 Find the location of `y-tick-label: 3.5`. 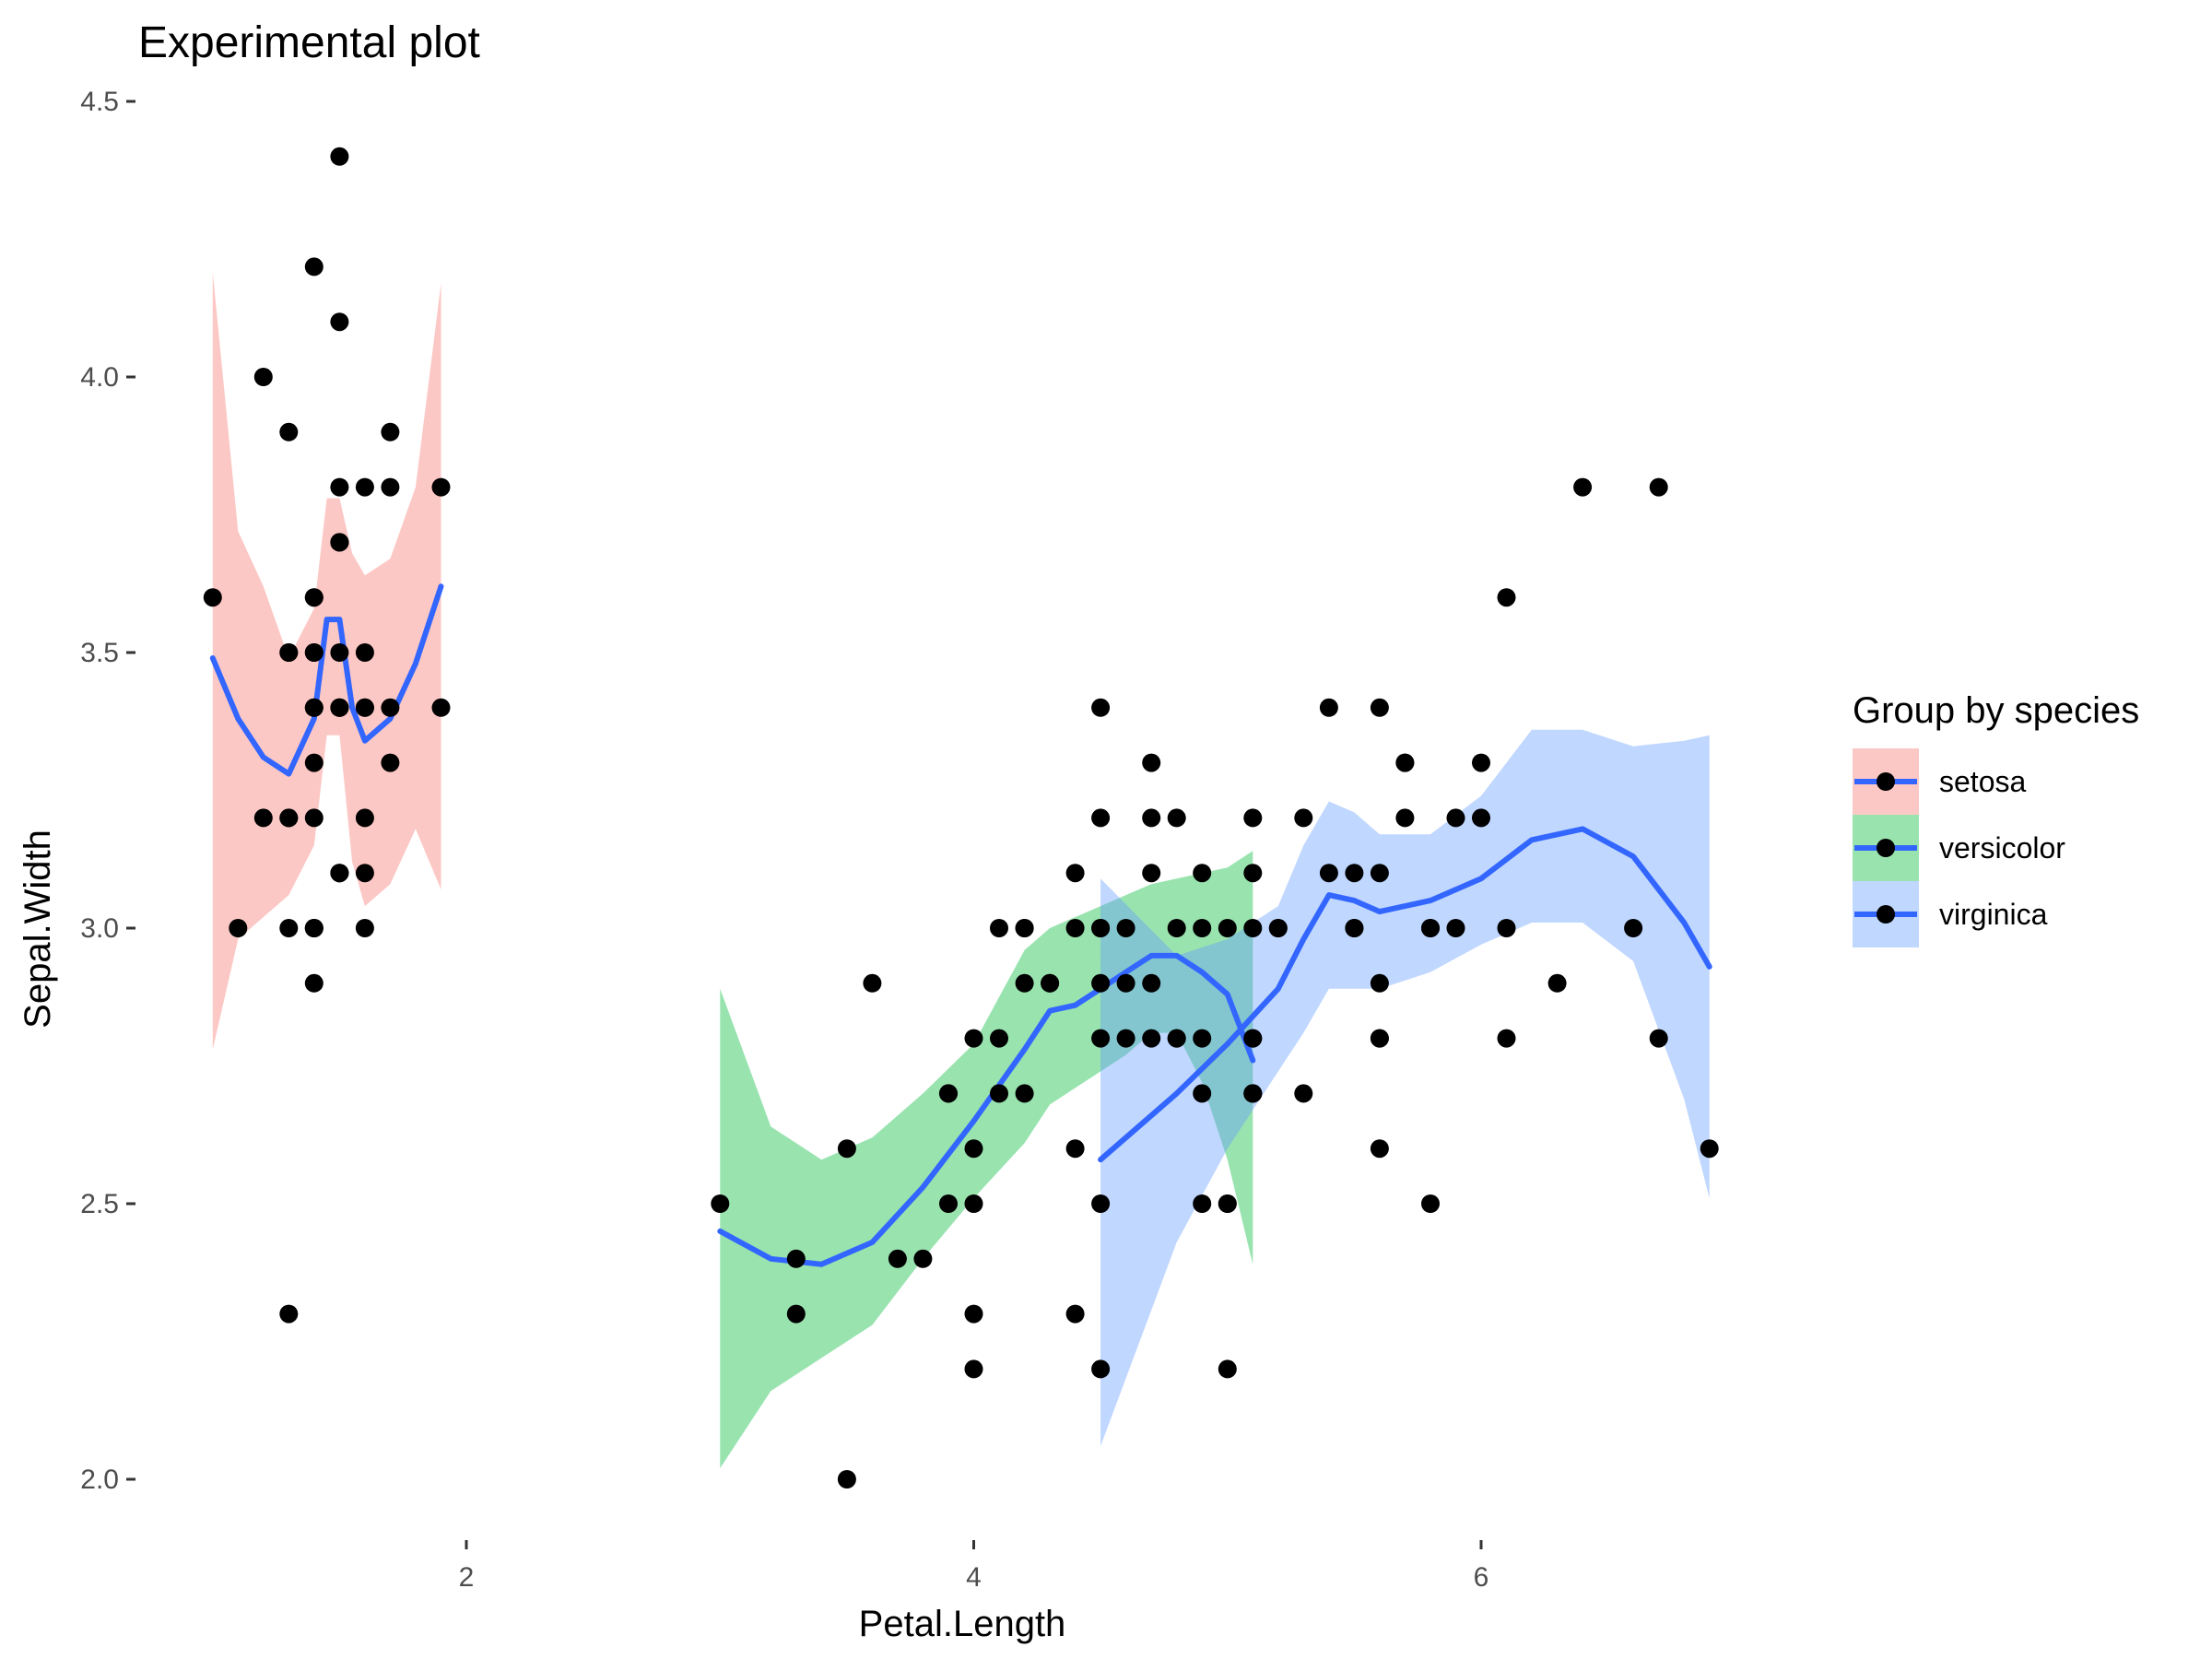

y-tick-label: 3.5 is located at coordinates (99, 653).